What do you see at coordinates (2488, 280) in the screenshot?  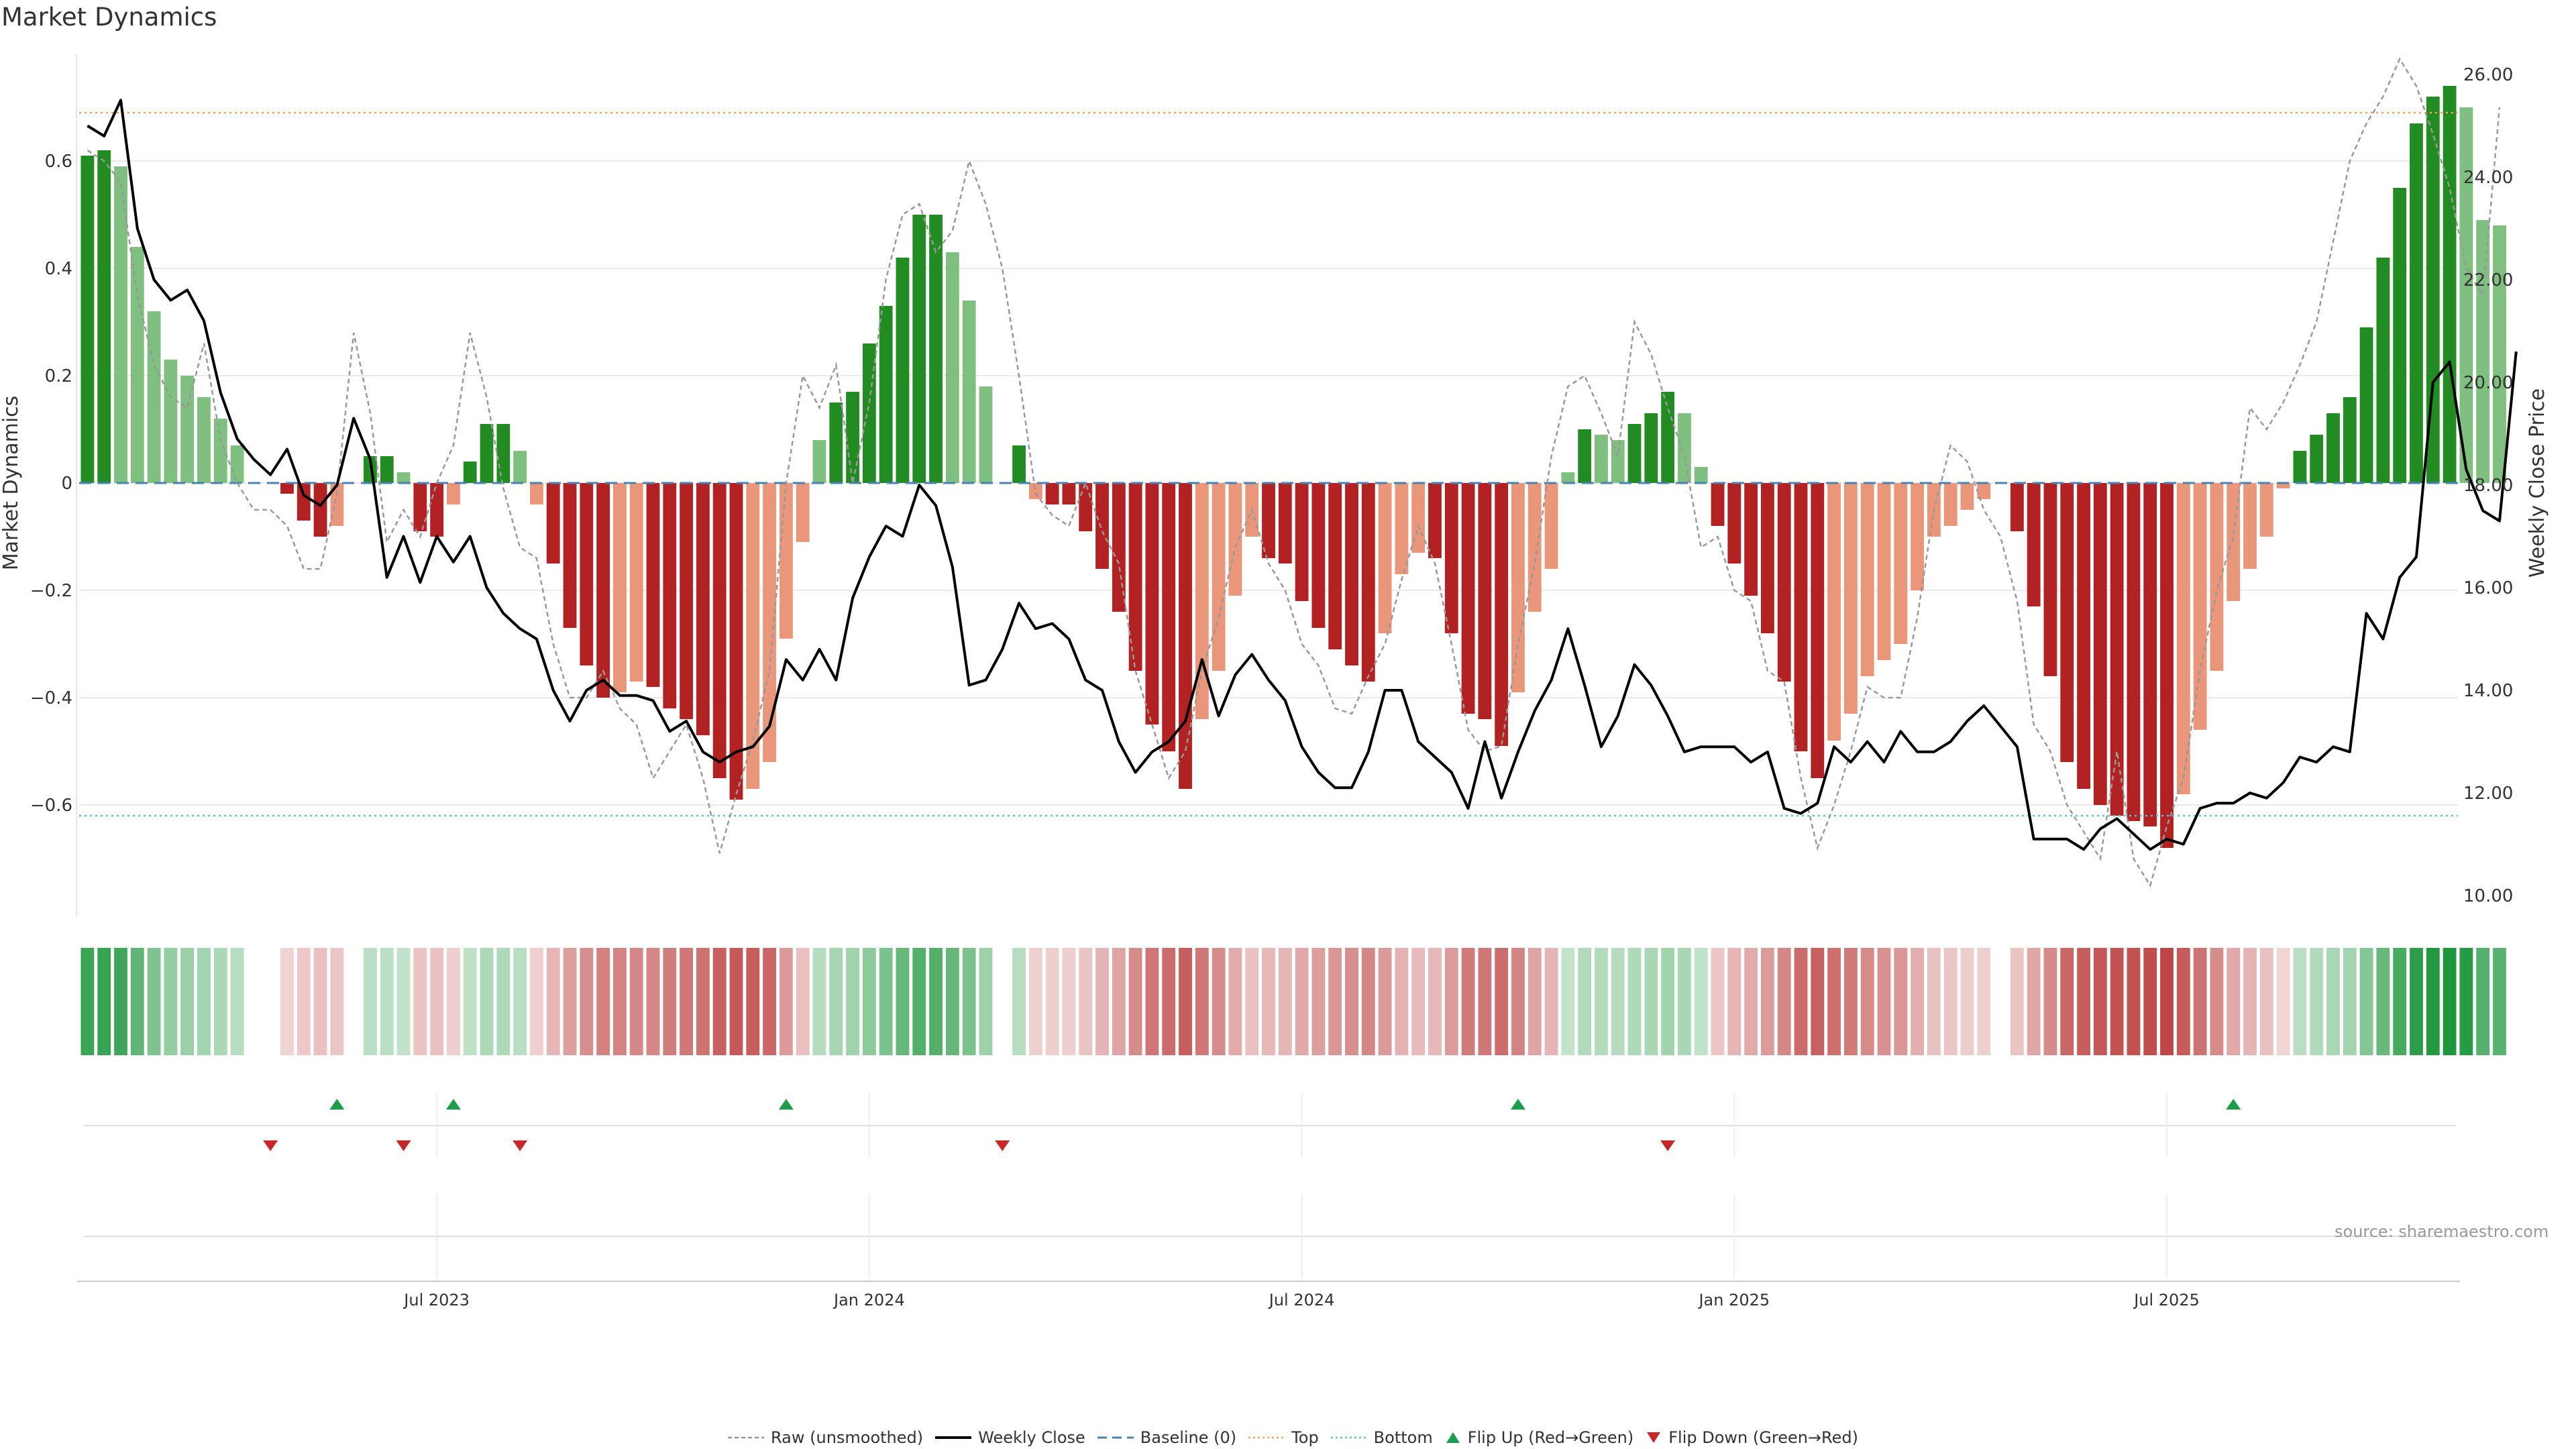 I see `right-y-tick-label: 22.00` at bounding box center [2488, 280].